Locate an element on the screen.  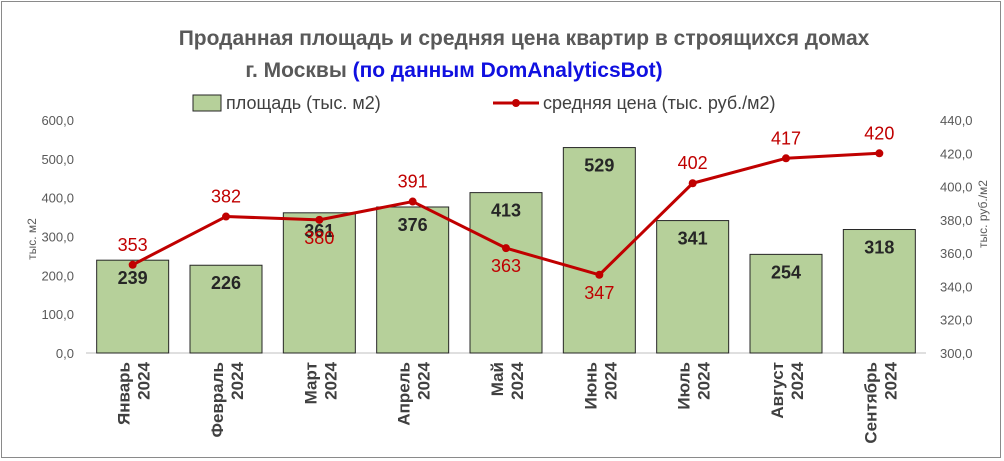
y-right-tick-group: 300,0 320,0 340,0 360,0 380,0 400,0 420,0 440,0 is located at coordinates (956, 237).